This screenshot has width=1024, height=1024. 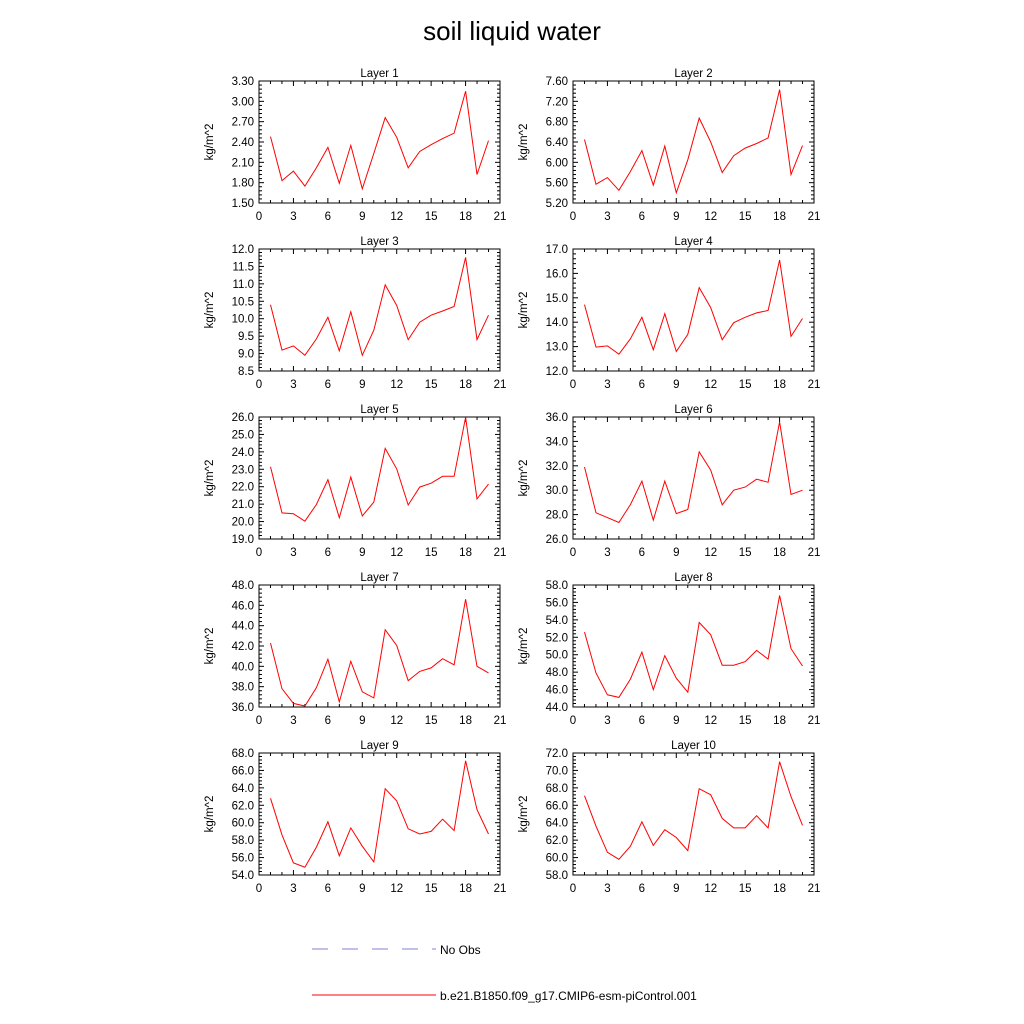 What do you see at coordinates (396, 553) in the screenshot?
I see `chart-5-xtick-label: 12` at bounding box center [396, 553].